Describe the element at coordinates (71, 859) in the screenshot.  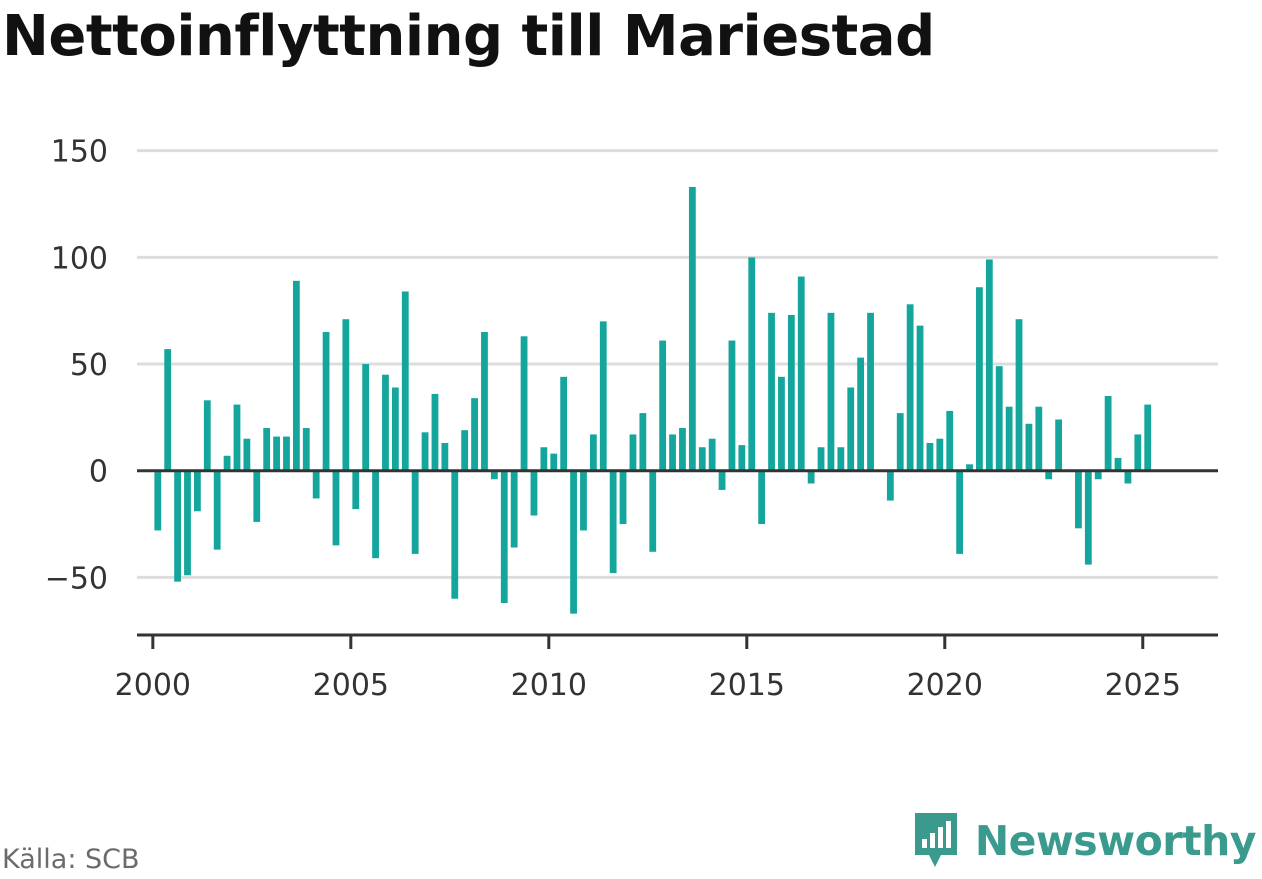
I see `source-label: Källa: SCB` at that location.